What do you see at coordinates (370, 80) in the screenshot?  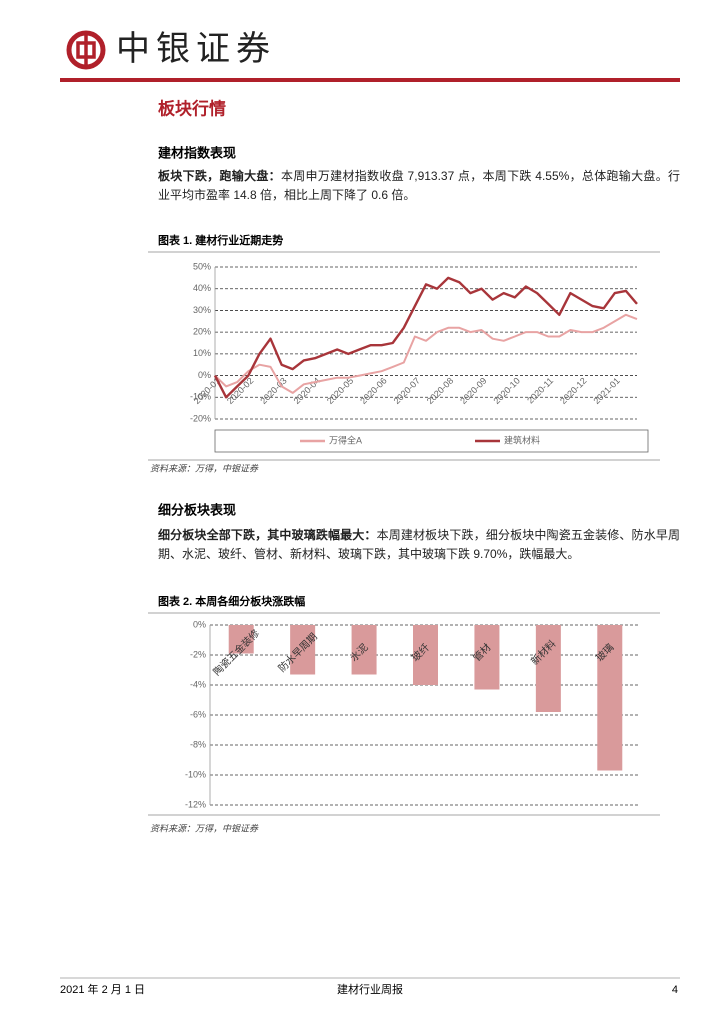 I see `header-rule` at bounding box center [370, 80].